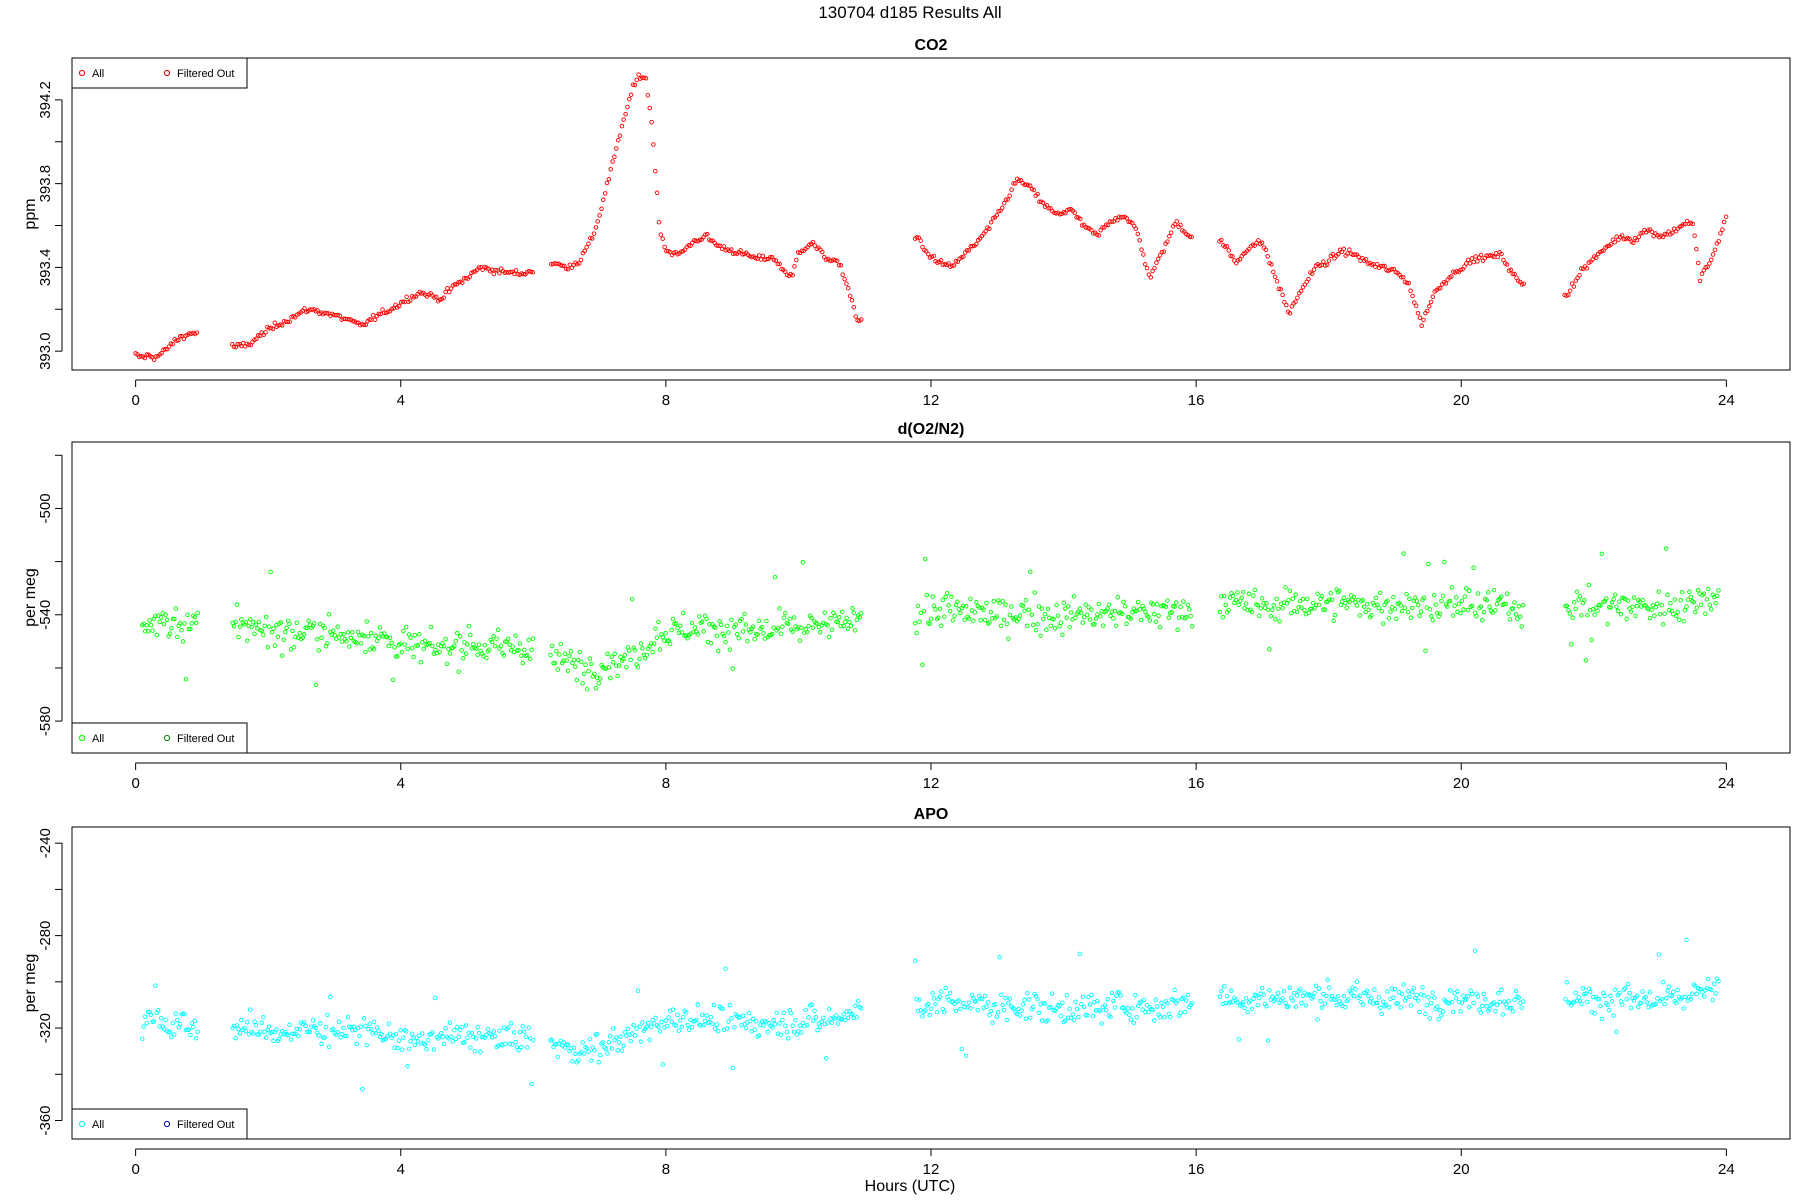 This screenshot has height=1200, width=1800. I want to click on apo-legend-marker, so click(167, 1124).